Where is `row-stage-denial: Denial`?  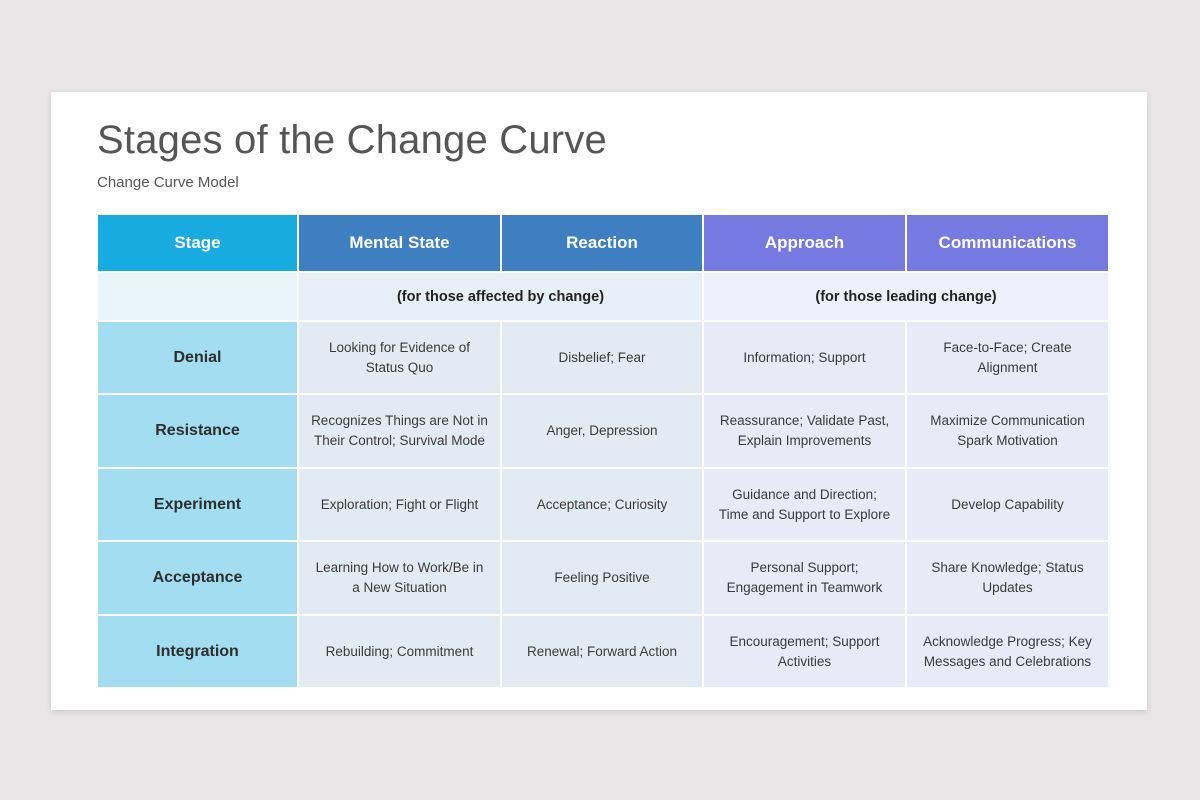 row-stage-denial: Denial is located at coordinates (197, 357).